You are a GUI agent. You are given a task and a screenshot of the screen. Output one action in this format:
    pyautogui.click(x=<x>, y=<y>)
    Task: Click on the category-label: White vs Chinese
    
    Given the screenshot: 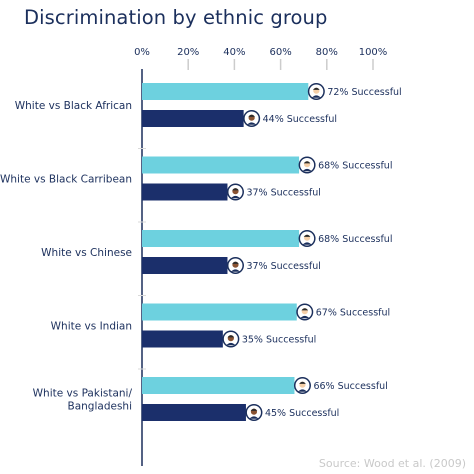 What is the action you would take?
    pyautogui.click(x=86, y=253)
    